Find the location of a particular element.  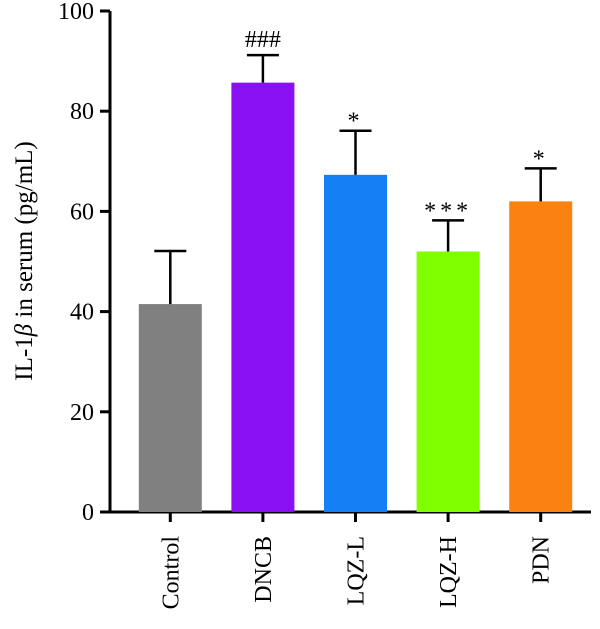

y-tick-label: 80 is located at coordinates (82, 112).